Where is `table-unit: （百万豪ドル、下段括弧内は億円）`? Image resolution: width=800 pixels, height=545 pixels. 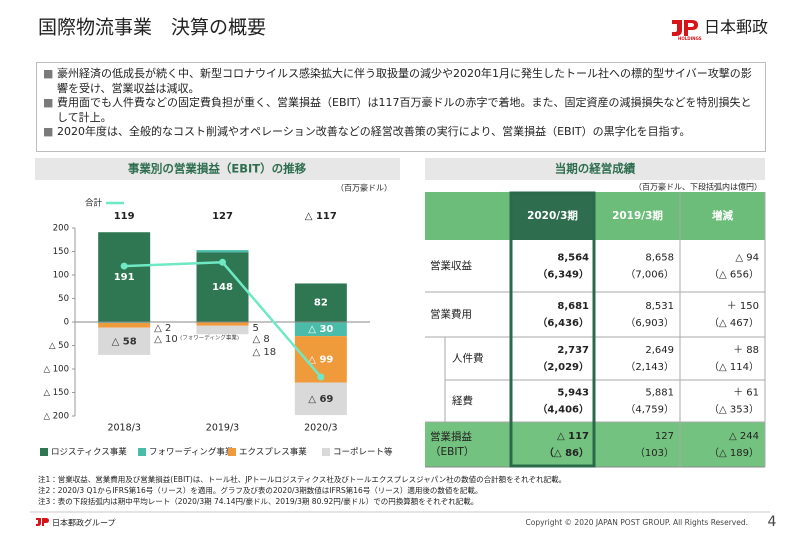 table-unit: （百万豪ドル、下段括弧内は億円） is located at coordinates (698, 187).